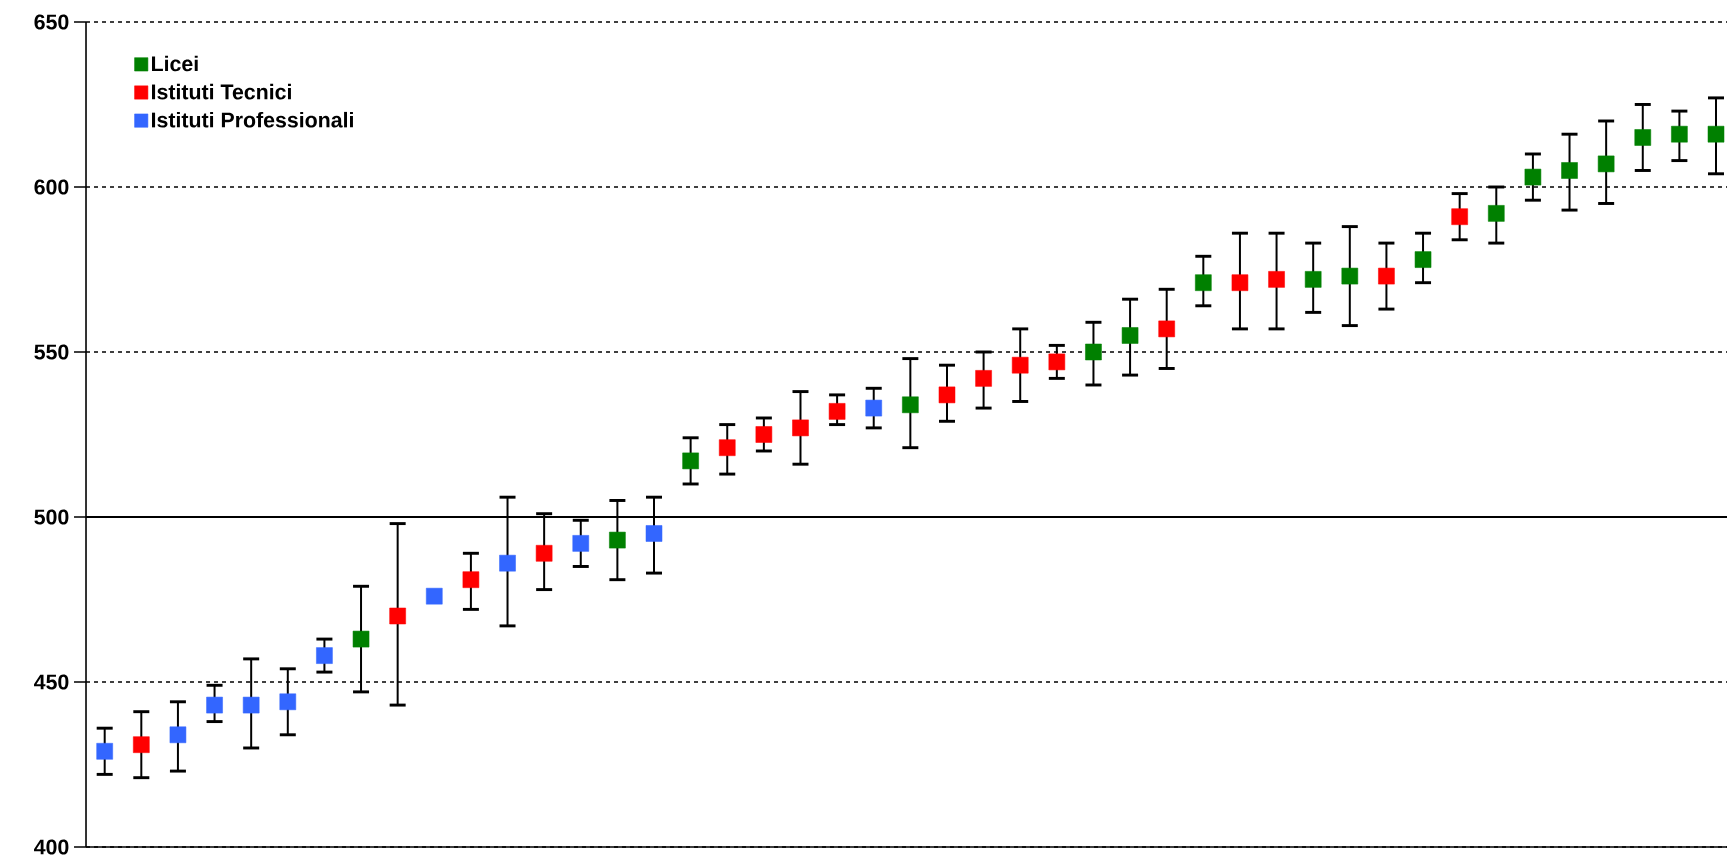 This screenshot has height=856, width=1727. Describe the element at coordinates (51, 187) in the screenshot. I see `y-tick-label: 600` at that location.